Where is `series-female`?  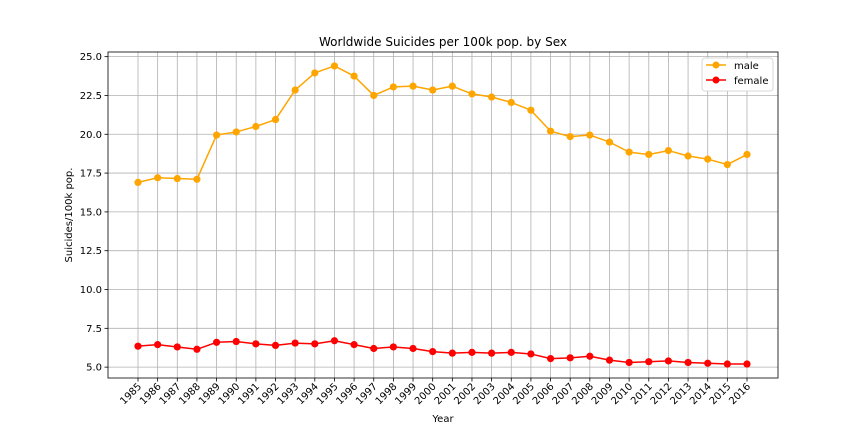 series-female is located at coordinates (442, 352).